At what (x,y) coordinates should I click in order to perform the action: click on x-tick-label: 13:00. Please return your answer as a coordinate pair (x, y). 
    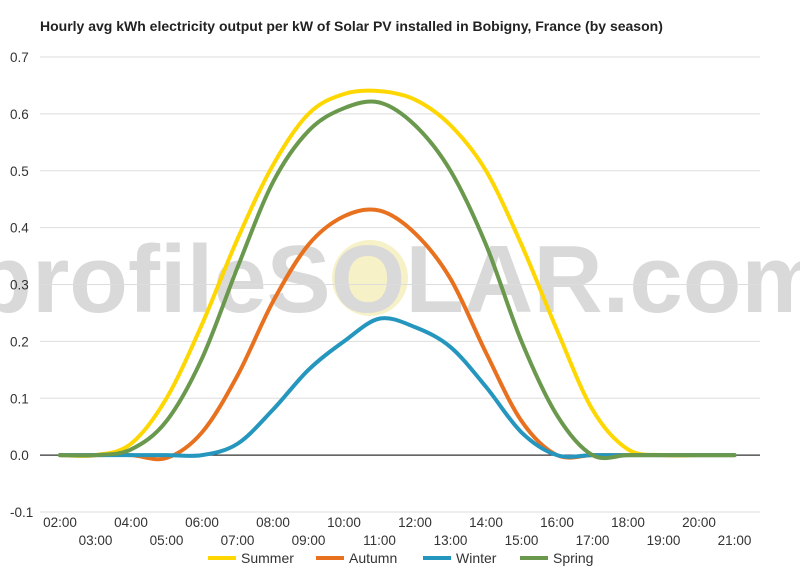
    Looking at the image, I should click on (451, 540).